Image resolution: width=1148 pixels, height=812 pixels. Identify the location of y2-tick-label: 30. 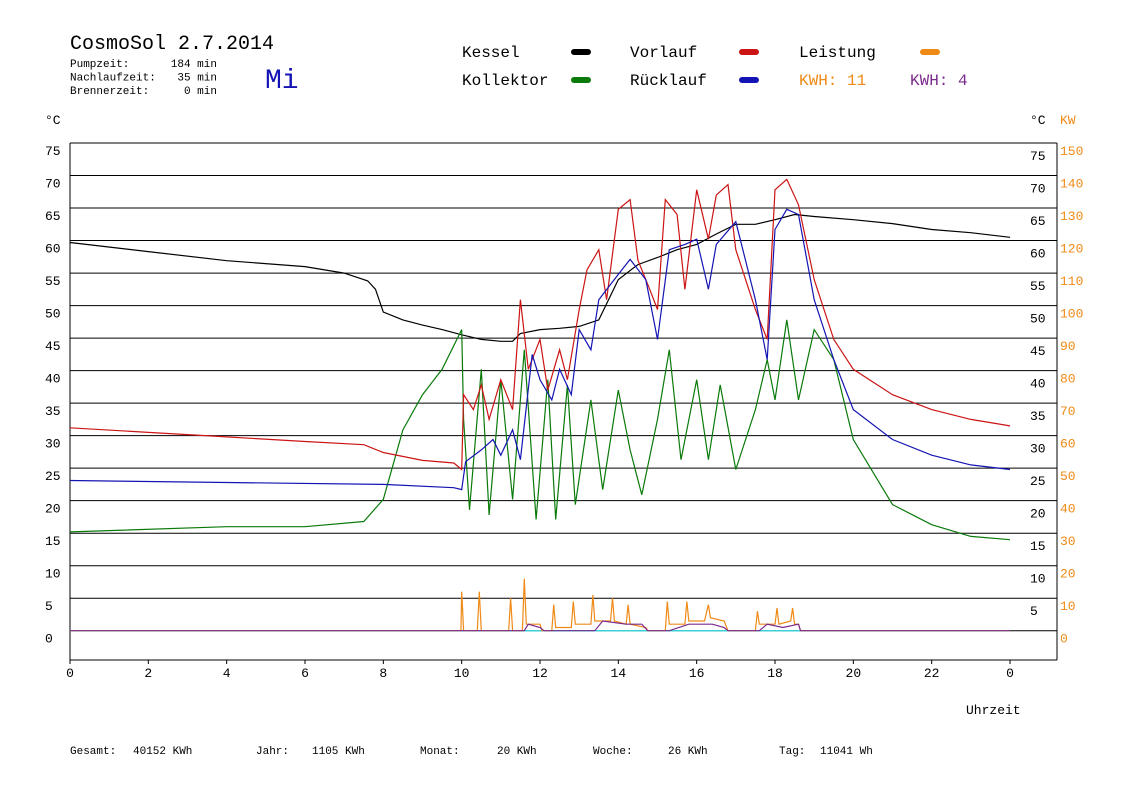
(1068, 541).